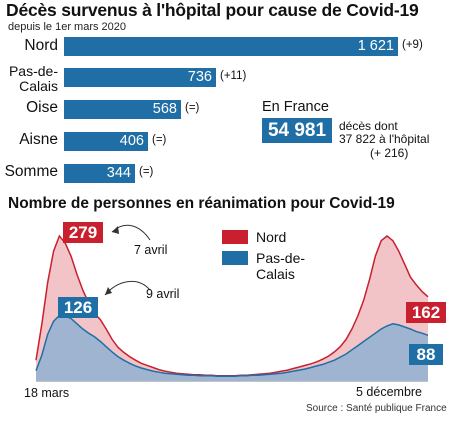 The image size is (458, 423). Describe the element at coordinates (295, 107) in the screenshot. I see `france-label: En France` at that location.